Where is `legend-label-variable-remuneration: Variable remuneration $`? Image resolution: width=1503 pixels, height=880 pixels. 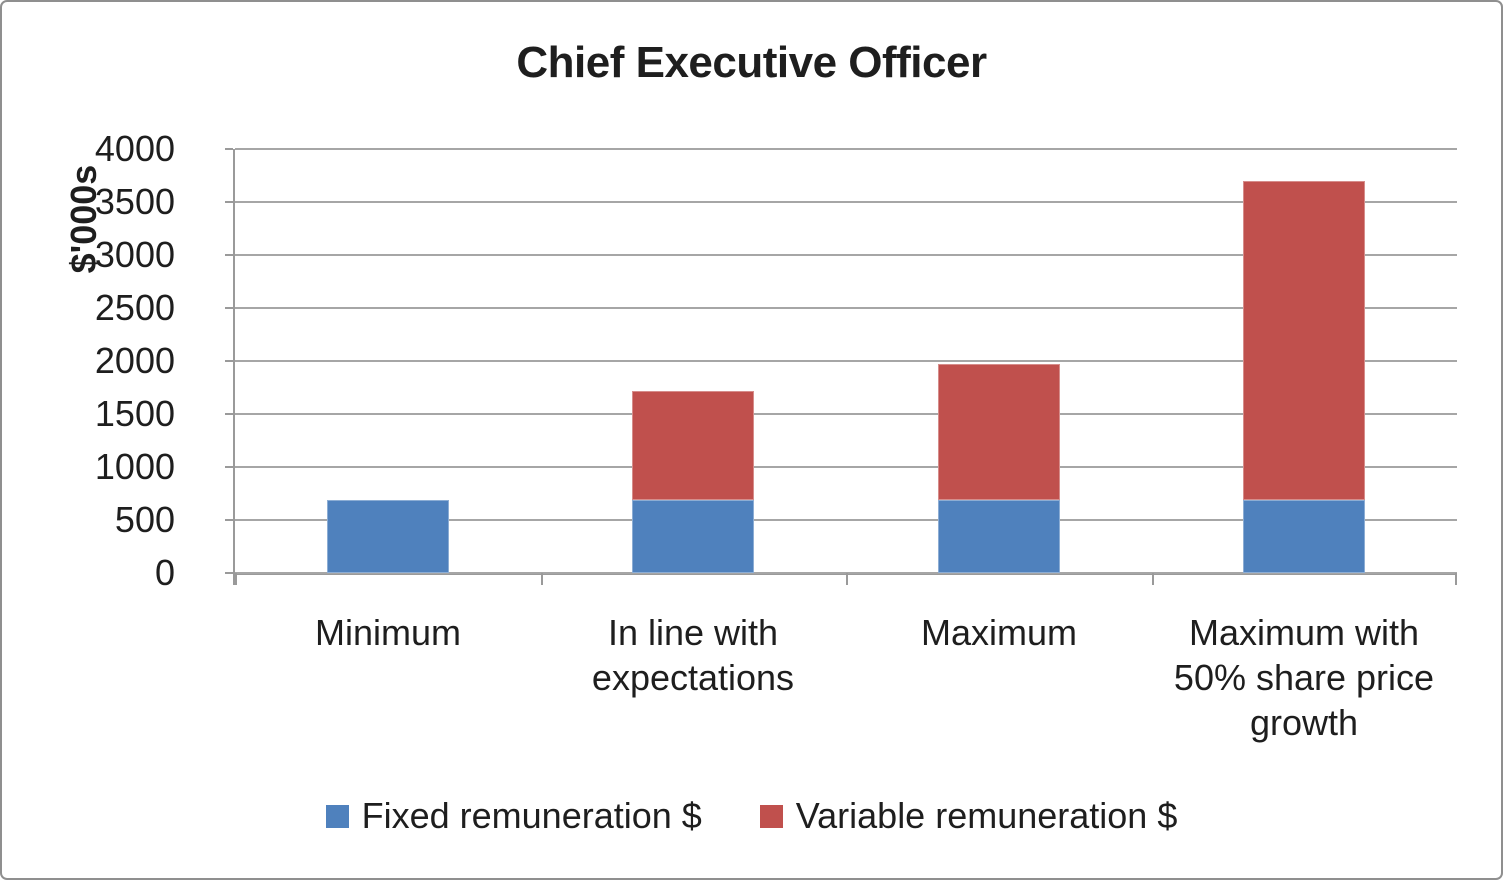
legend-label-variable-remuneration: Variable remuneration $ is located at coordinates (986, 815).